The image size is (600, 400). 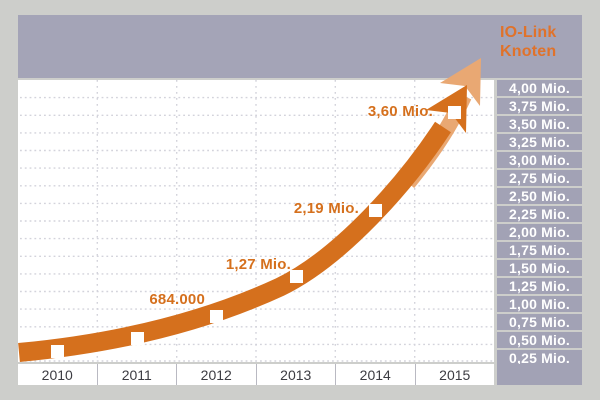 What do you see at coordinates (216, 374) in the screenshot?
I see `x-tick-label: 2012` at bounding box center [216, 374].